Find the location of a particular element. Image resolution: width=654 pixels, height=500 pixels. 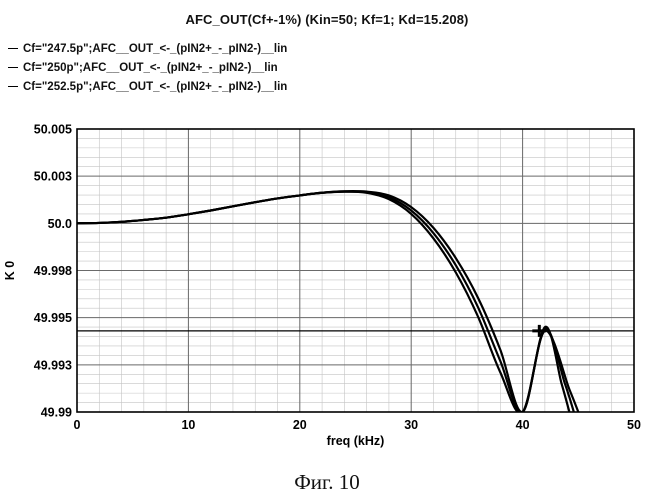

x-axis-ticks: 0 10 20 30 40 50 is located at coordinates (357, 425).